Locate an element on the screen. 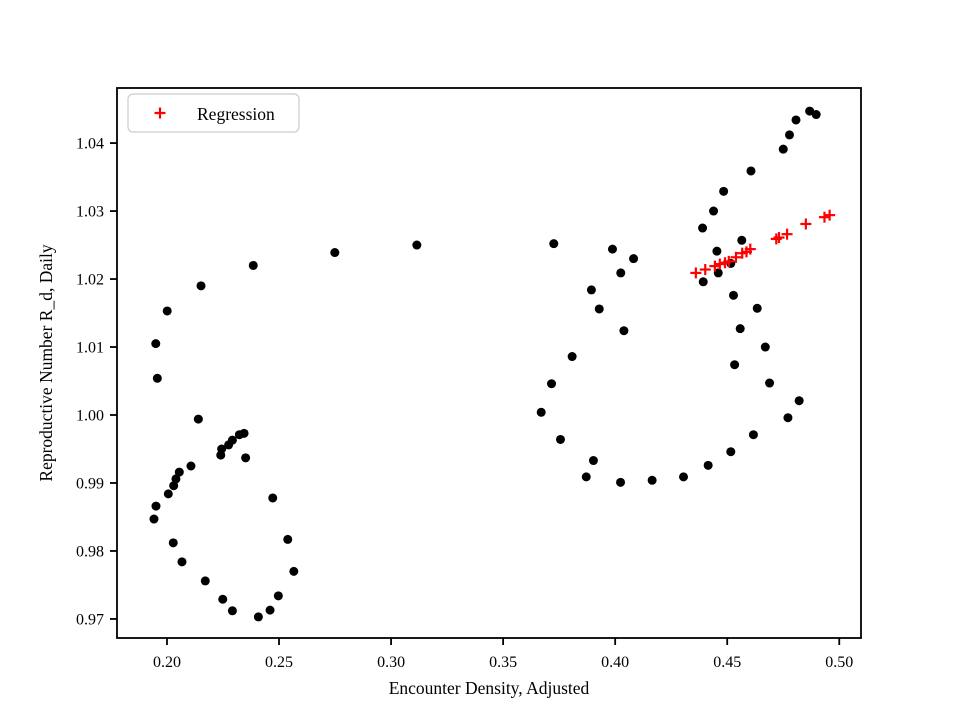 The height and width of the screenshot is (720, 960). legend: Regression is located at coordinates (213, 113).